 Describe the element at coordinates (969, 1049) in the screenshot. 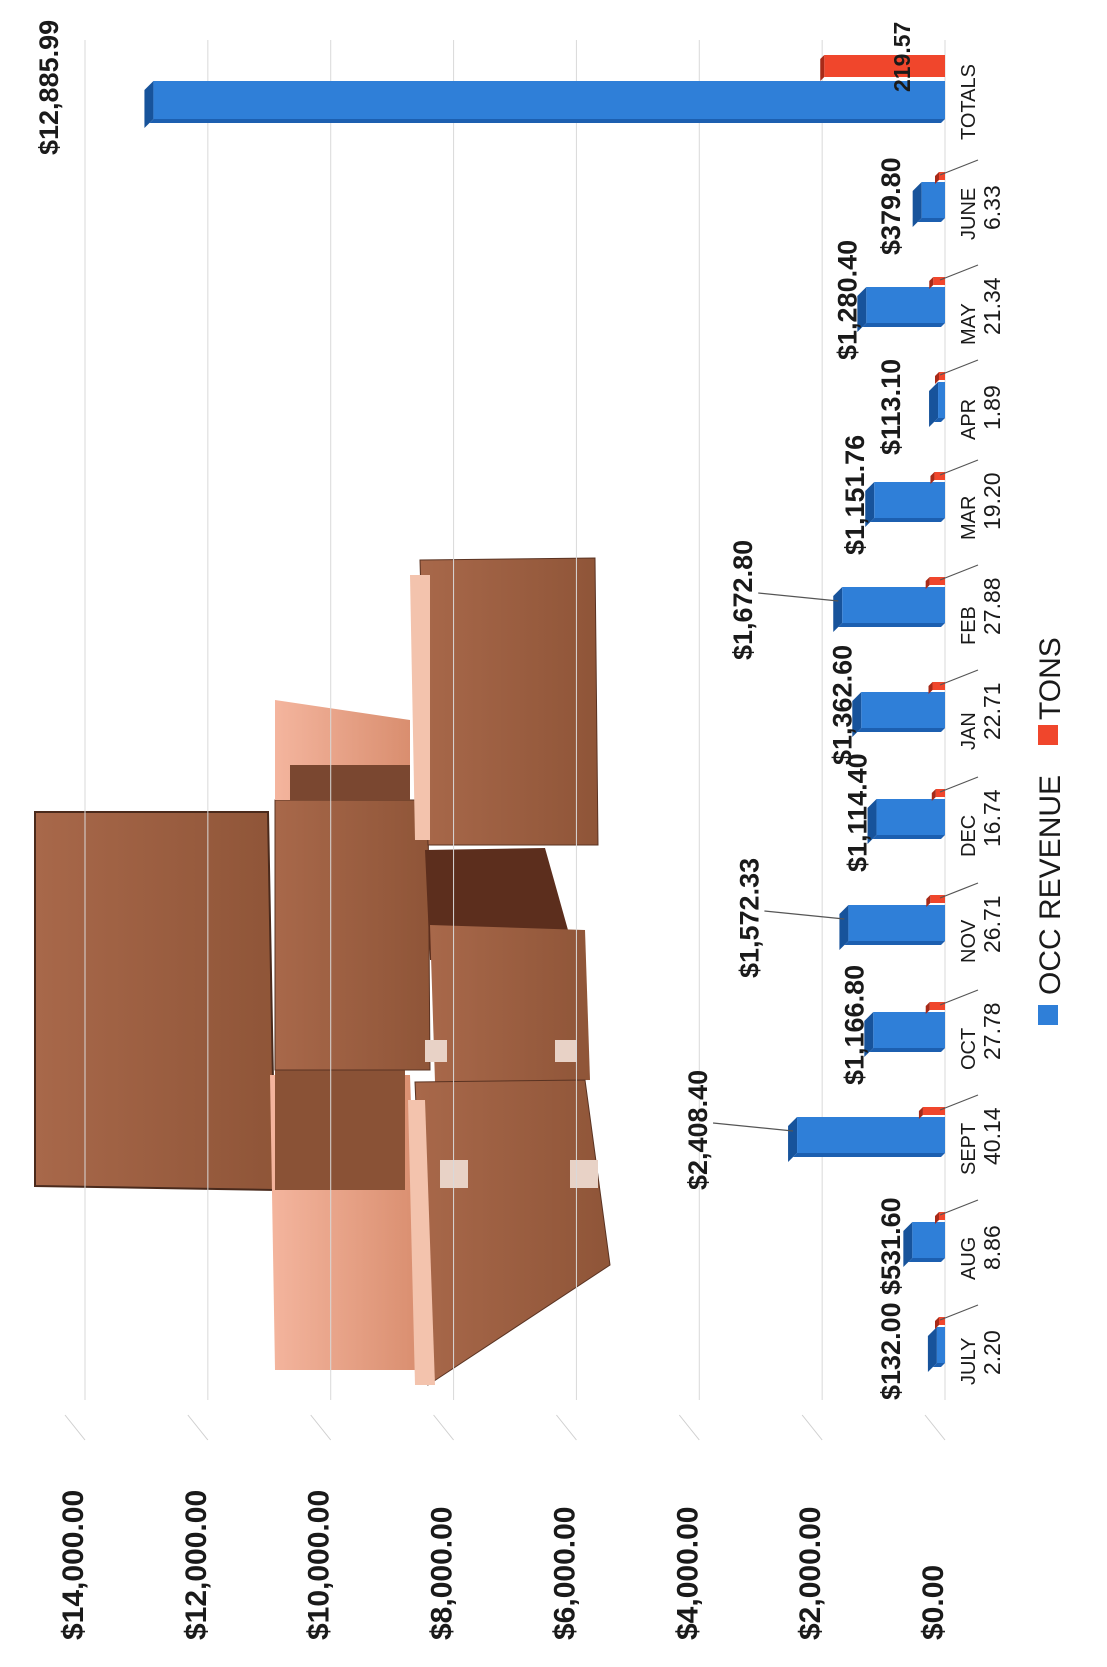

I see `category-label: OCT` at that location.